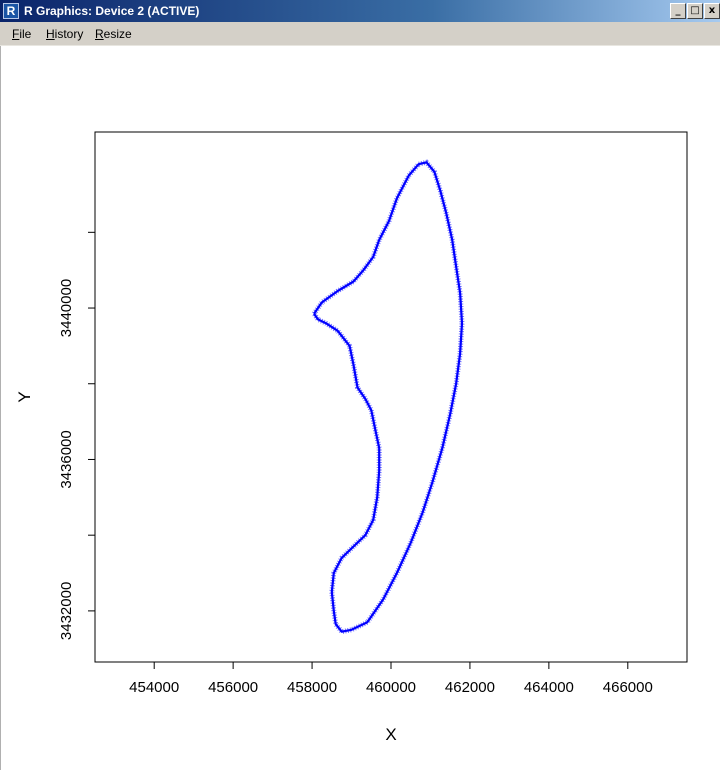 The height and width of the screenshot is (775, 720). Describe the element at coordinates (11, 11) in the screenshot. I see `r-app-icon: R` at that location.